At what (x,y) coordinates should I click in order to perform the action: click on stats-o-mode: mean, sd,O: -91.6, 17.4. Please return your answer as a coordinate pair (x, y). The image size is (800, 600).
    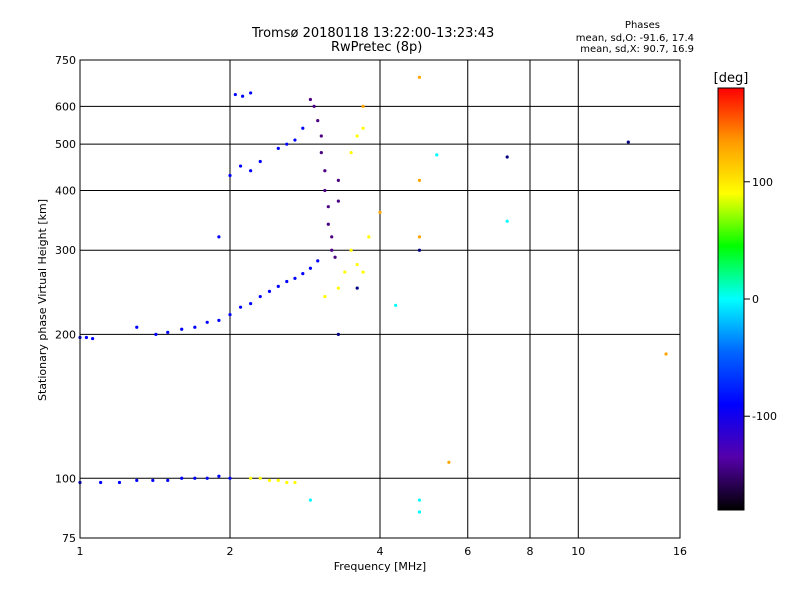
    Looking at the image, I should click on (634, 38).